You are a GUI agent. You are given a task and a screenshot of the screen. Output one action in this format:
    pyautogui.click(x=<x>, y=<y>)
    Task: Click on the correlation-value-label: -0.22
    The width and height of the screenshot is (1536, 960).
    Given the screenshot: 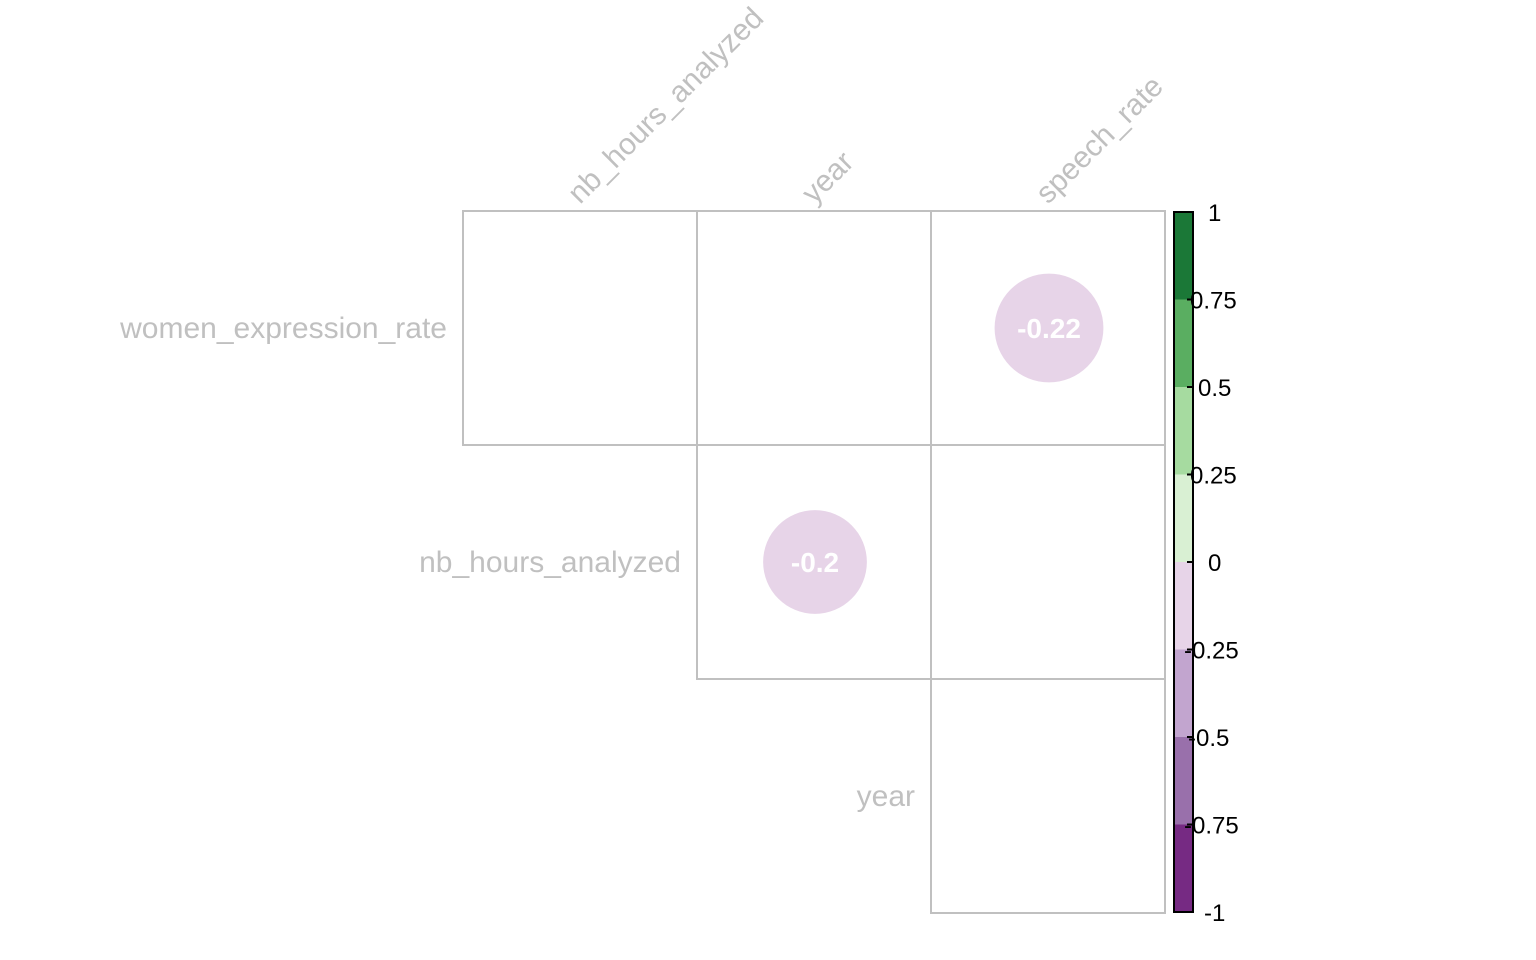 What is the action you would take?
    pyautogui.click(x=1049, y=328)
    